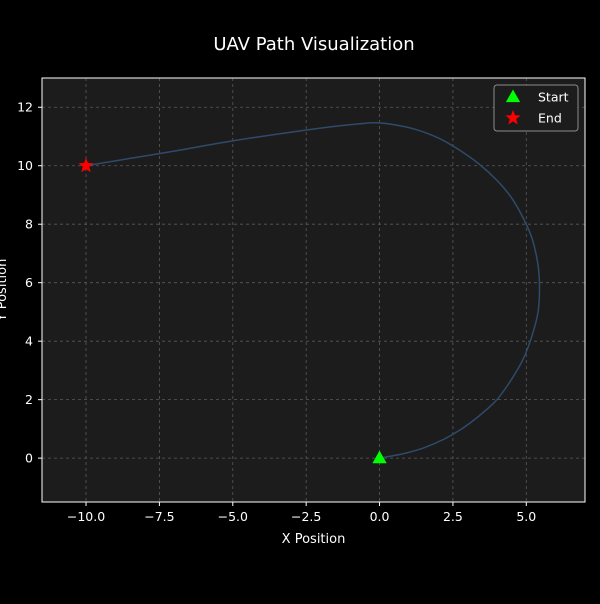 The image size is (600, 604). Describe the element at coordinates (233, 516) in the screenshot. I see `x-tick-label: −5.0` at that location.